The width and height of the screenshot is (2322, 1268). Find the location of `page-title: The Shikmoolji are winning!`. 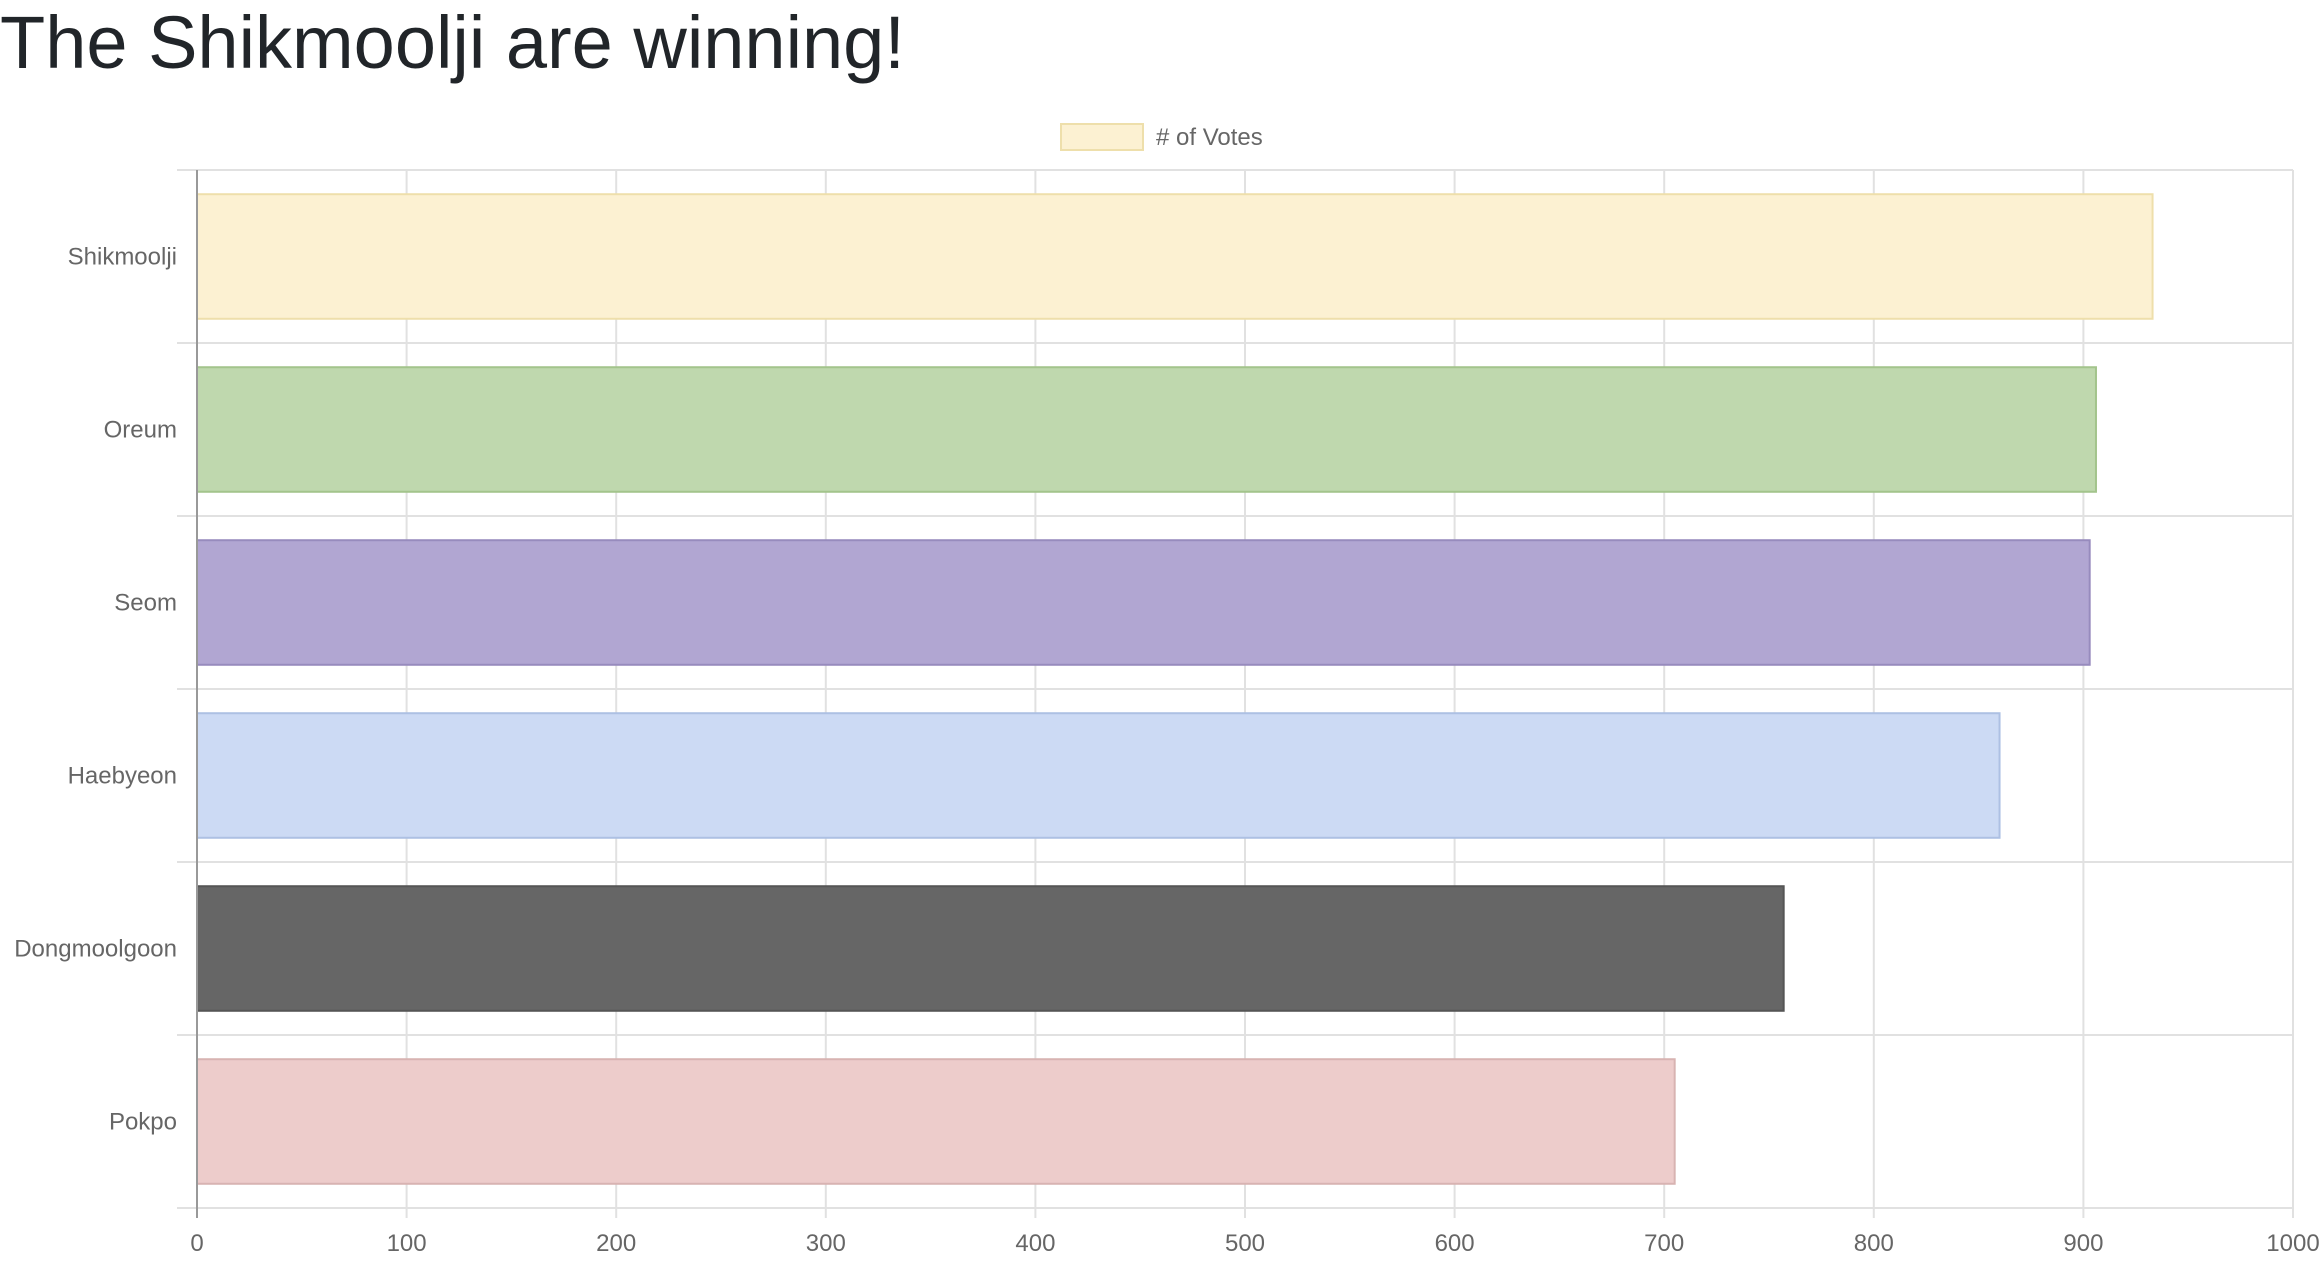

page-title: The Shikmoolji are winning! is located at coordinates (452, 42).